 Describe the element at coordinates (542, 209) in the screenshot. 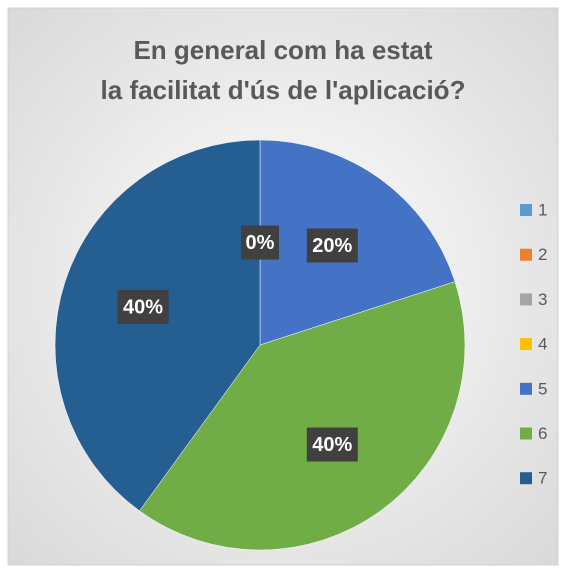

I see `legend-label: 1` at that location.